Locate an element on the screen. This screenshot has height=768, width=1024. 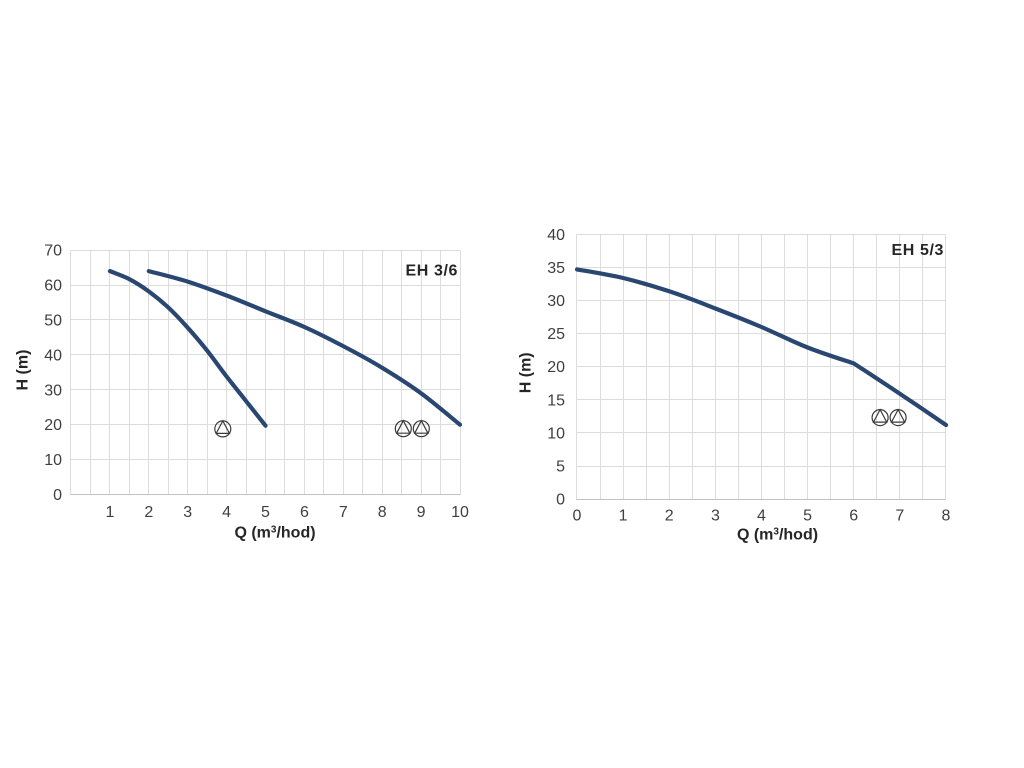
svg-text: 25 is located at coordinates (556, 334).